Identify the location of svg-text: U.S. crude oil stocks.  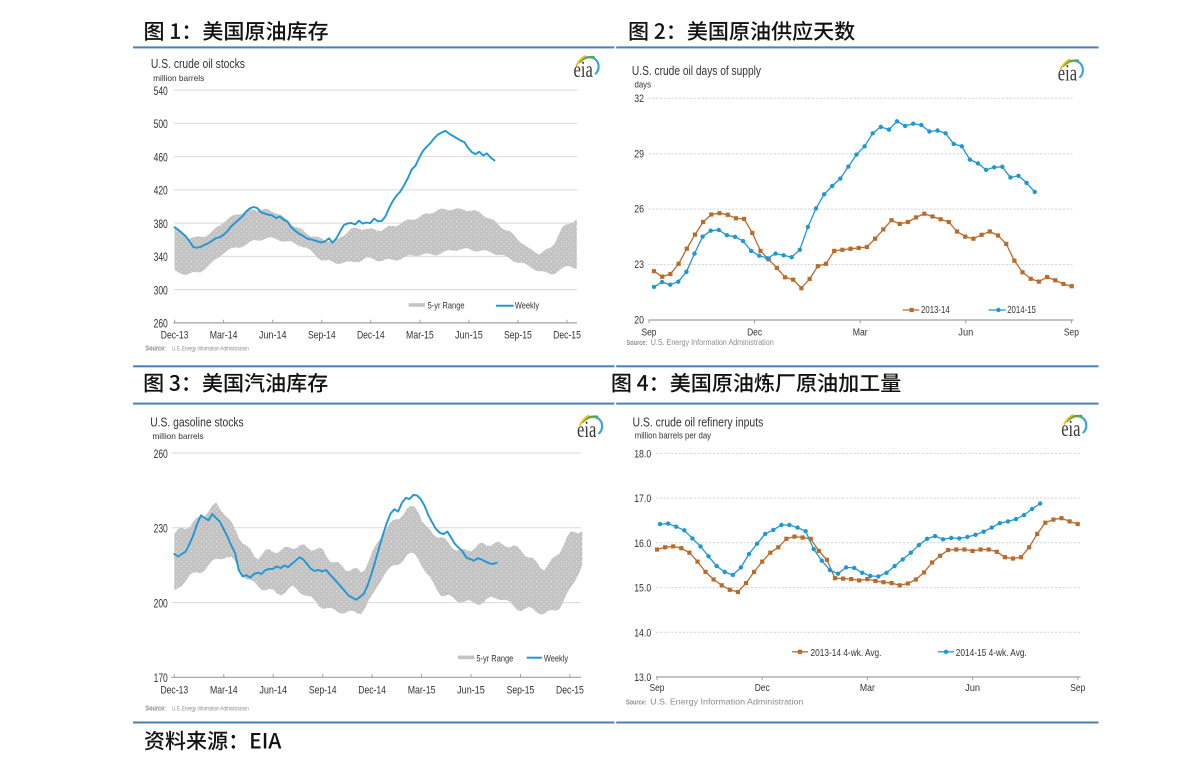
(198, 63).